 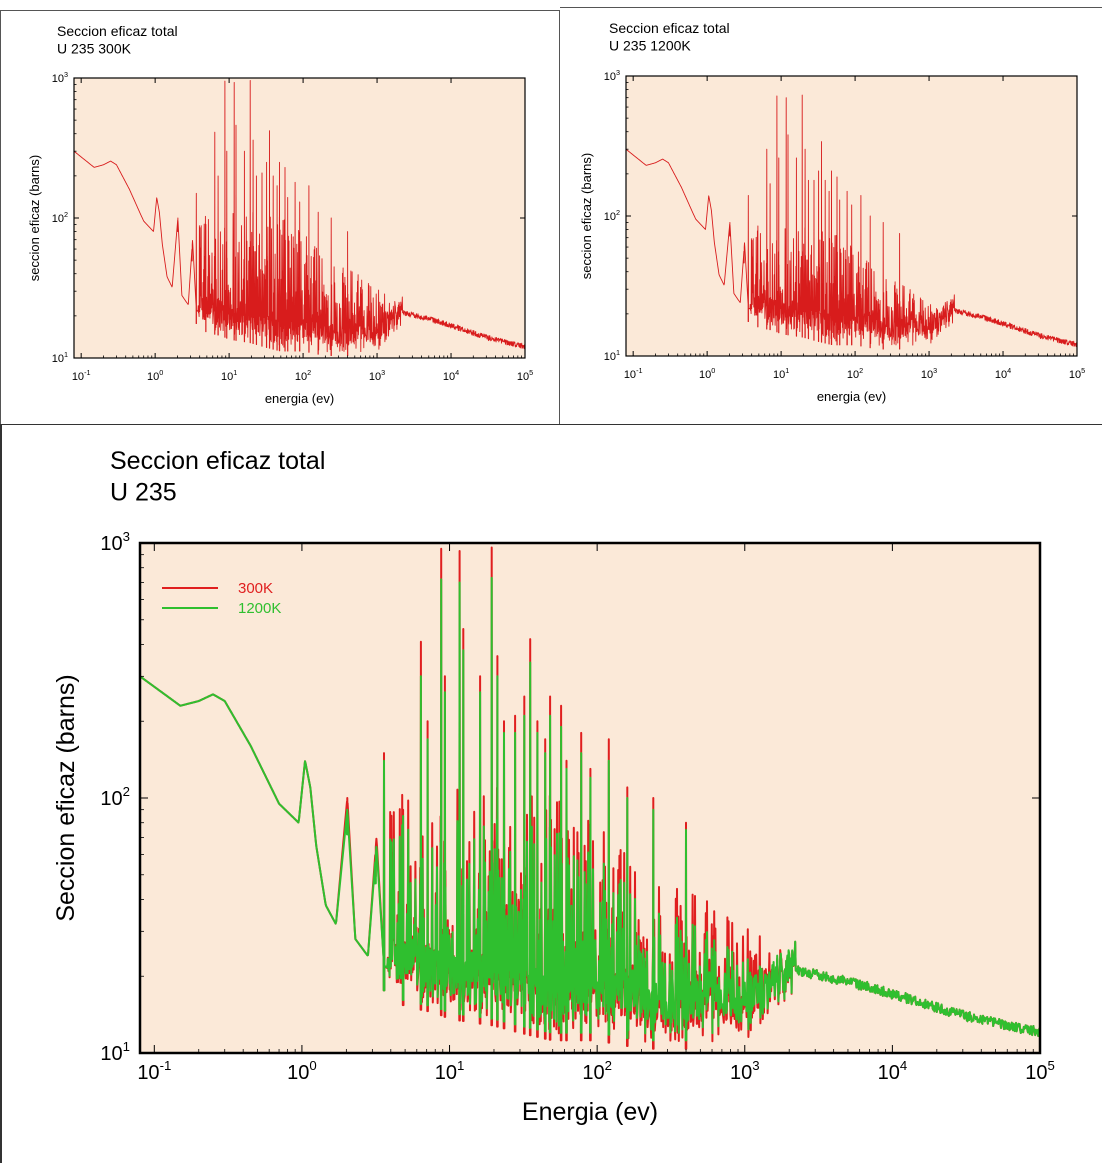 What do you see at coordinates (143, 492) in the screenshot?
I see `chart-subtitle: U 235` at bounding box center [143, 492].